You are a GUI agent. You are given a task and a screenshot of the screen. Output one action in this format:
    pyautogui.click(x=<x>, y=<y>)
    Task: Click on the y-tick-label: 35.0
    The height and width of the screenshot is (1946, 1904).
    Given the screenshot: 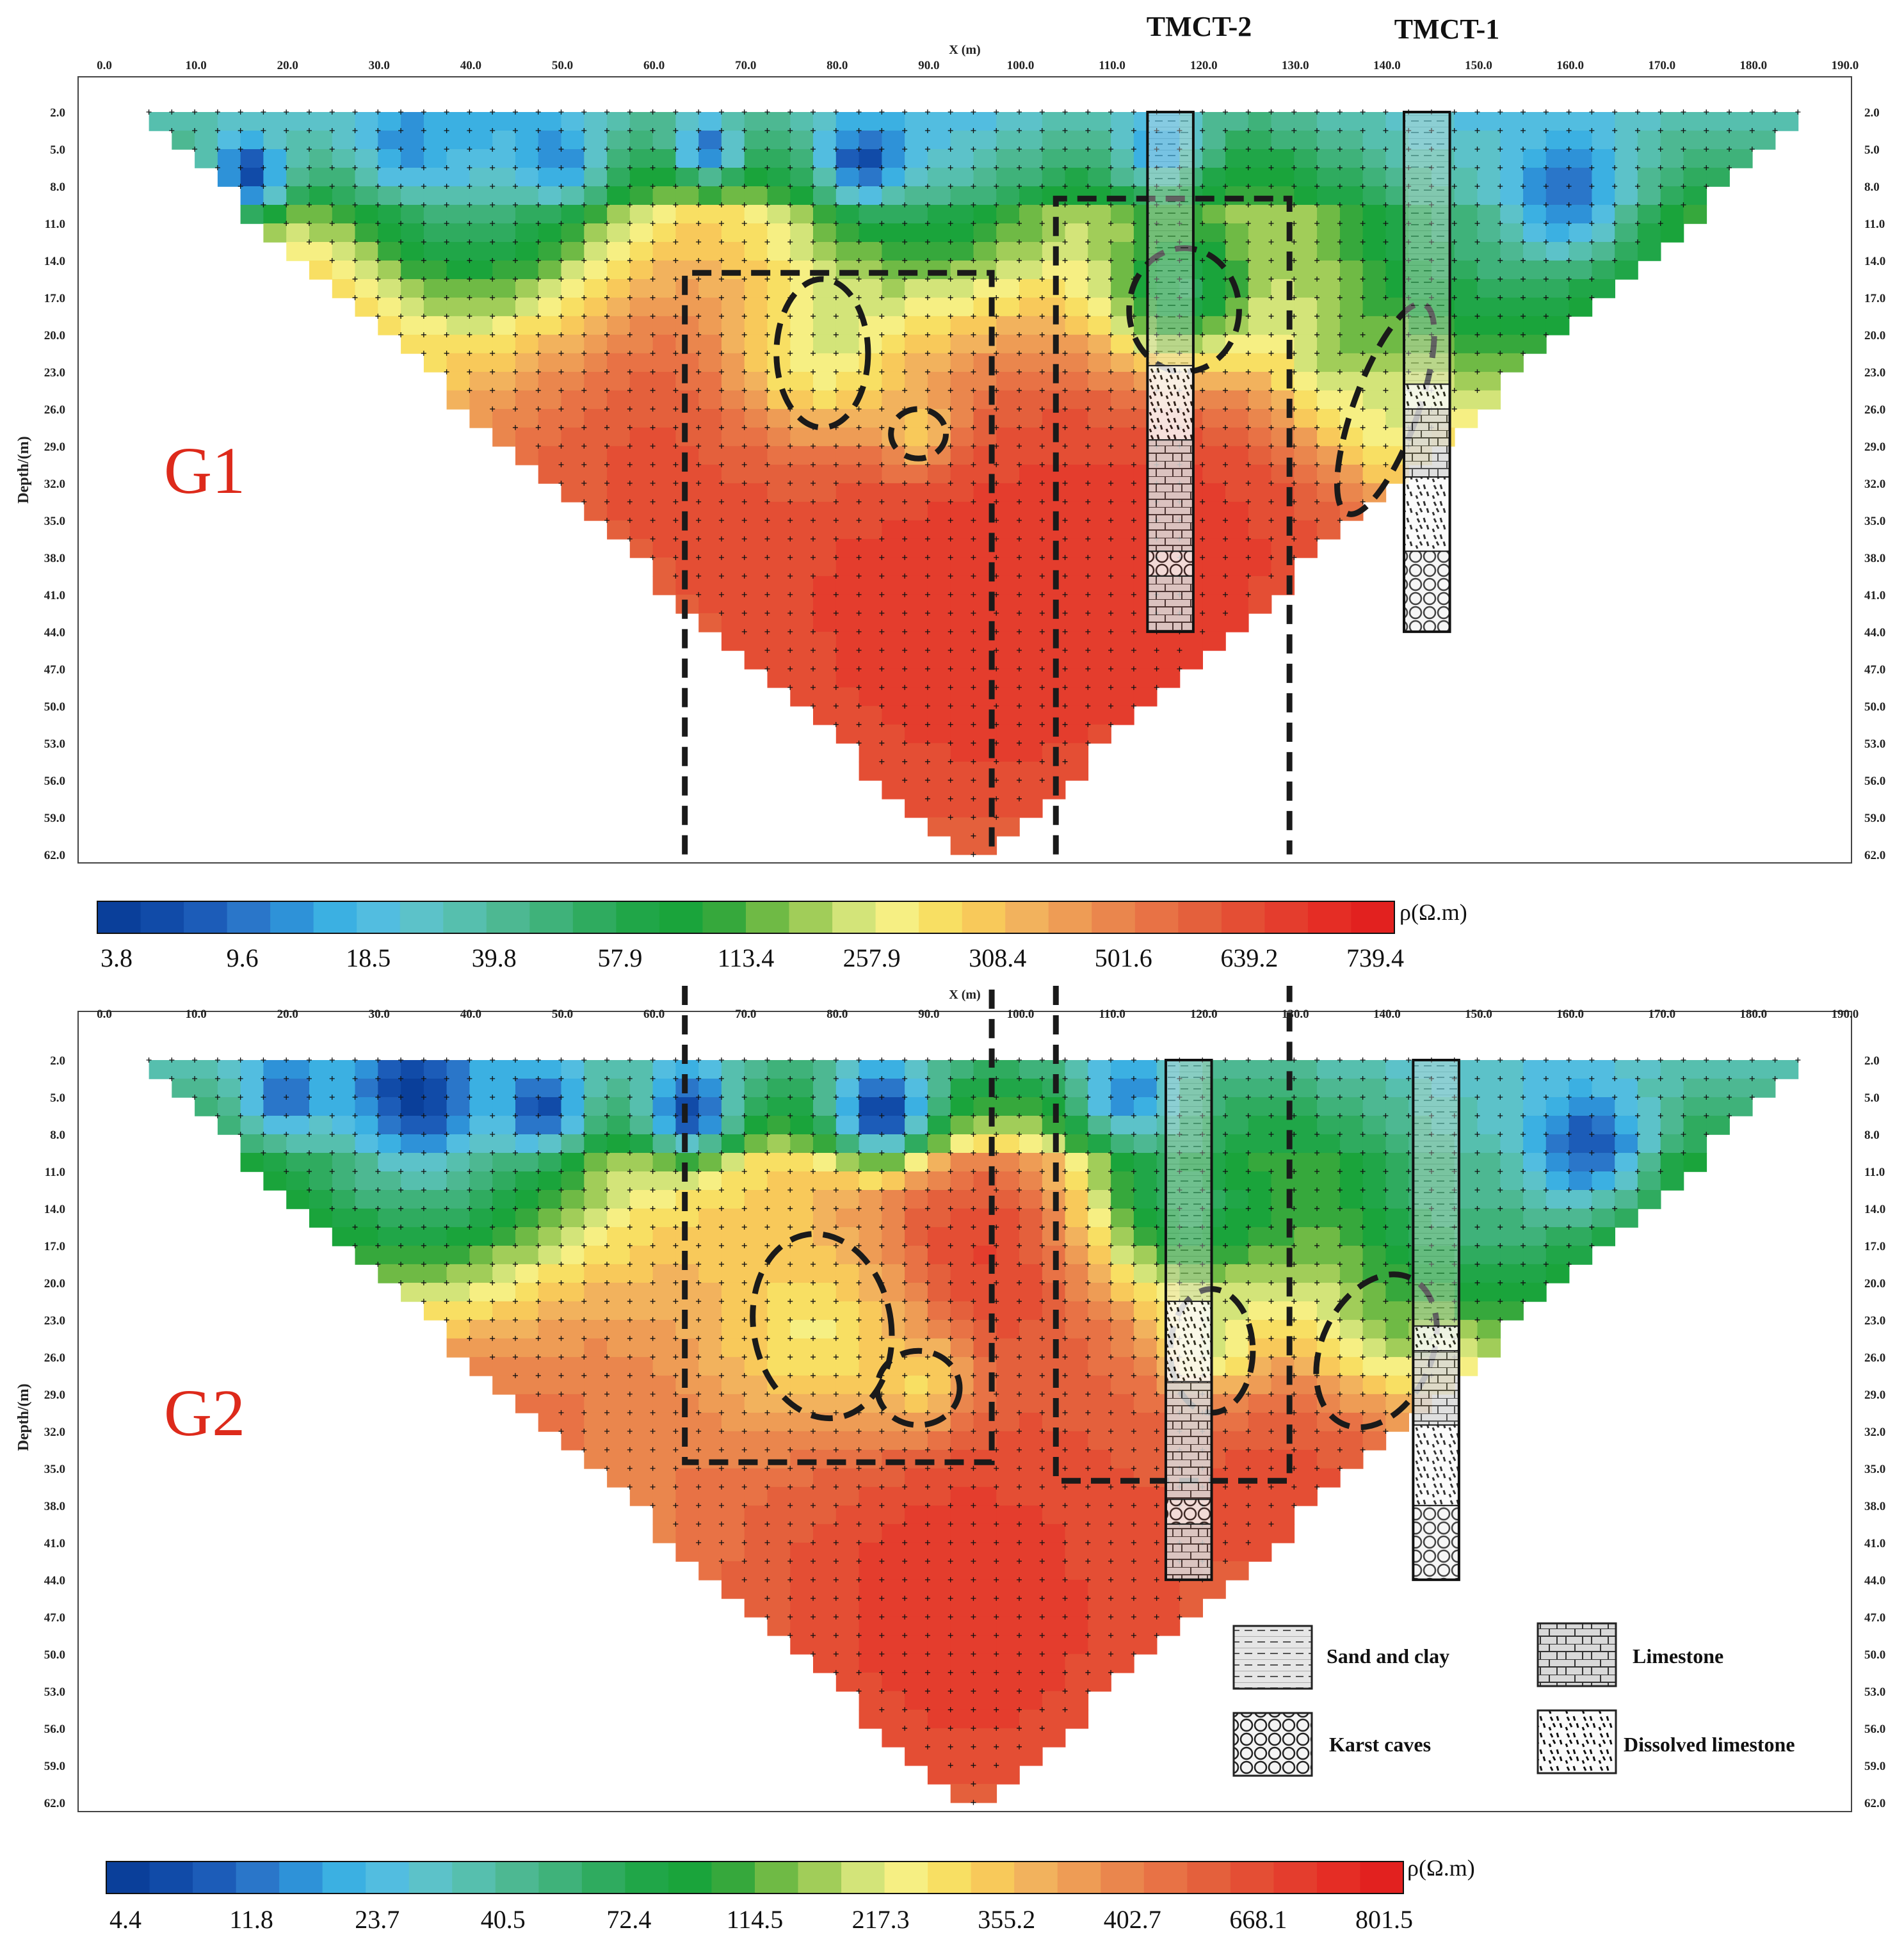 What is the action you would take?
    pyautogui.click(x=1875, y=521)
    